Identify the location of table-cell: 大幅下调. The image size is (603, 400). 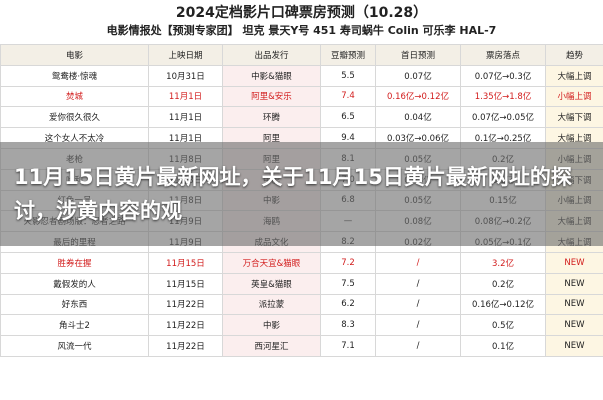
(574, 117).